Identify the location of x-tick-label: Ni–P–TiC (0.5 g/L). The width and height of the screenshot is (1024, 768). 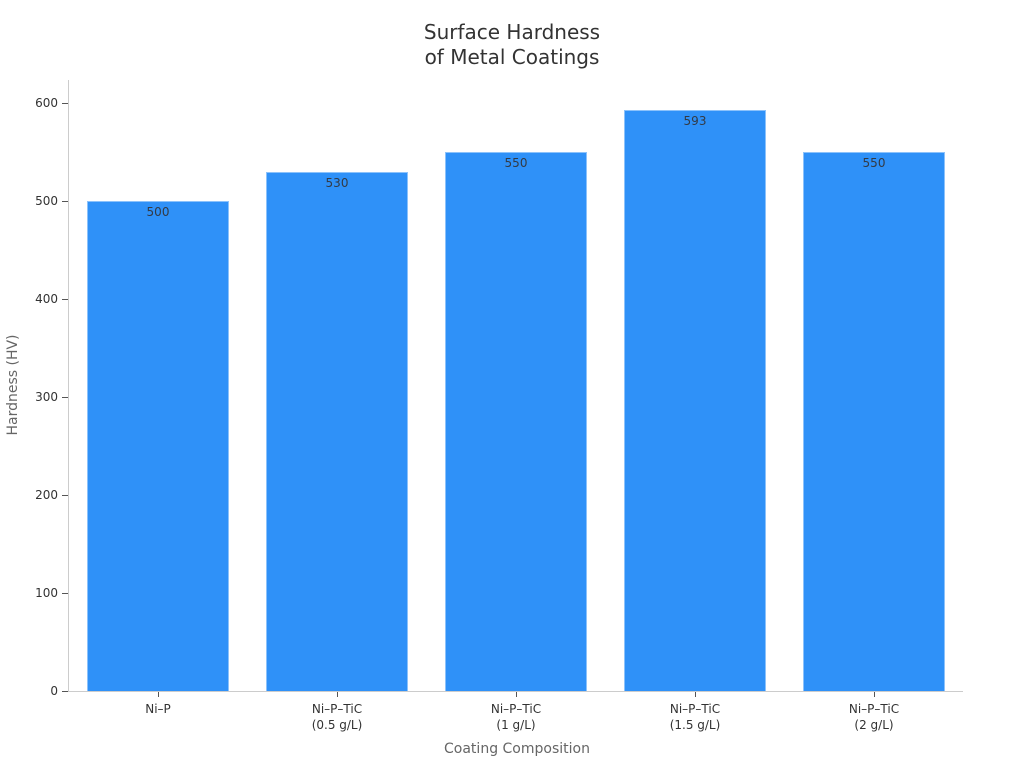
(337, 717).